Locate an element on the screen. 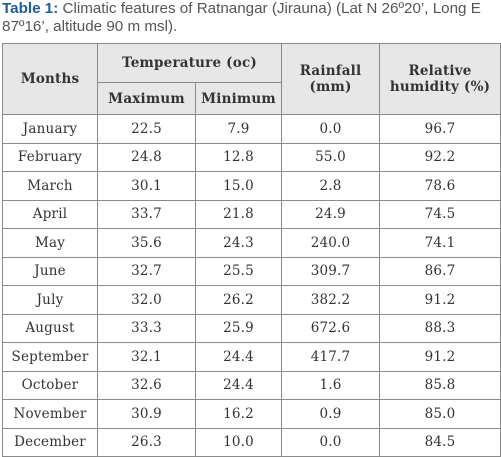 This screenshot has height=457, width=501. rainfall-cell: 1.6 is located at coordinates (331, 385).